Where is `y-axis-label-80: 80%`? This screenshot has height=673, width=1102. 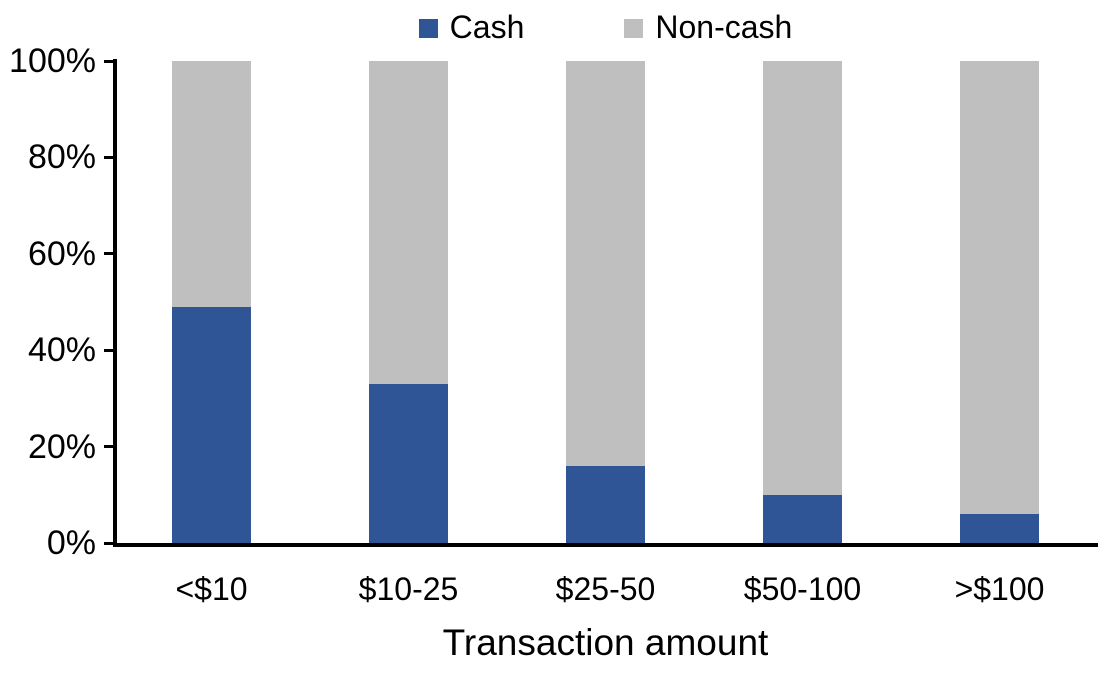 y-axis-label-80: 80% is located at coordinates (61, 157).